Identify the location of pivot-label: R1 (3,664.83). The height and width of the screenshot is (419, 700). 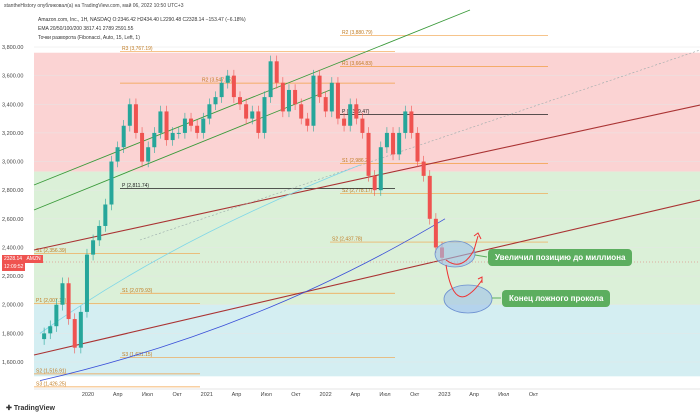
(357, 64).